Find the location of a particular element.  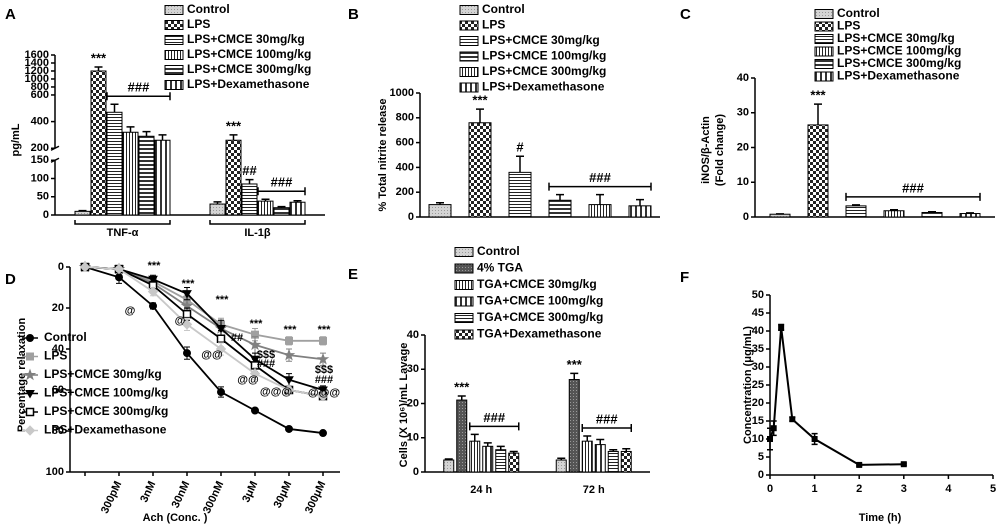

x-tick-label: 3 is located at coordinates (904, 489).